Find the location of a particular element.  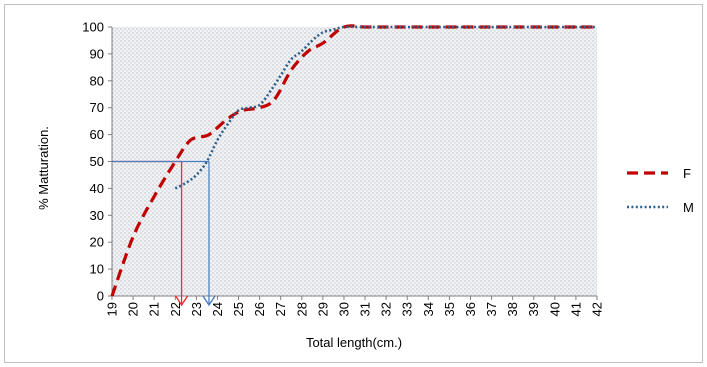

y-tick-label: 60 is located at coordinates (97, 134).